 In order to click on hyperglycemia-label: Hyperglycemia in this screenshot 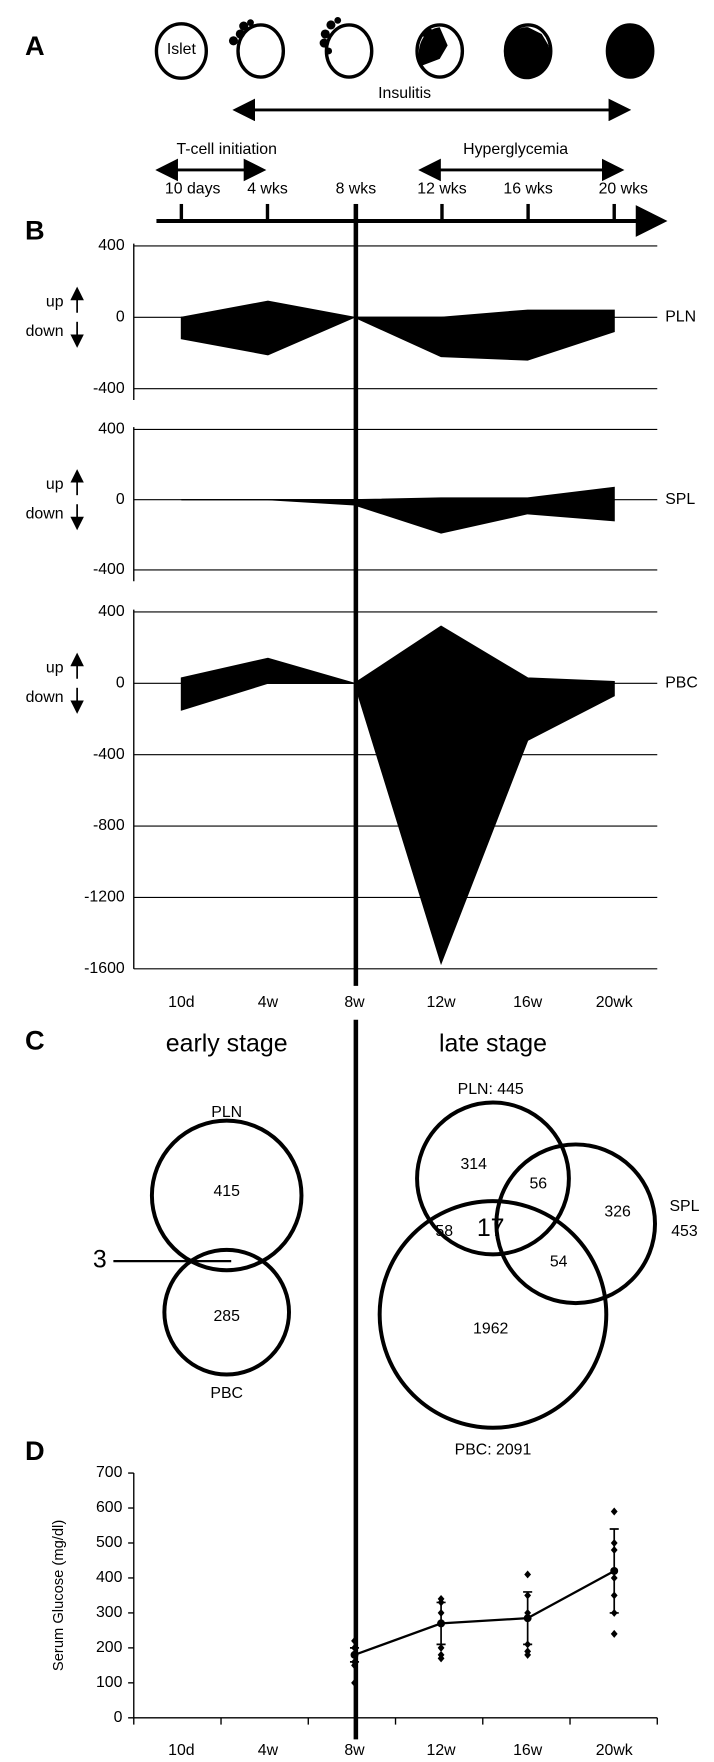, I will do `click(515, 149)`.